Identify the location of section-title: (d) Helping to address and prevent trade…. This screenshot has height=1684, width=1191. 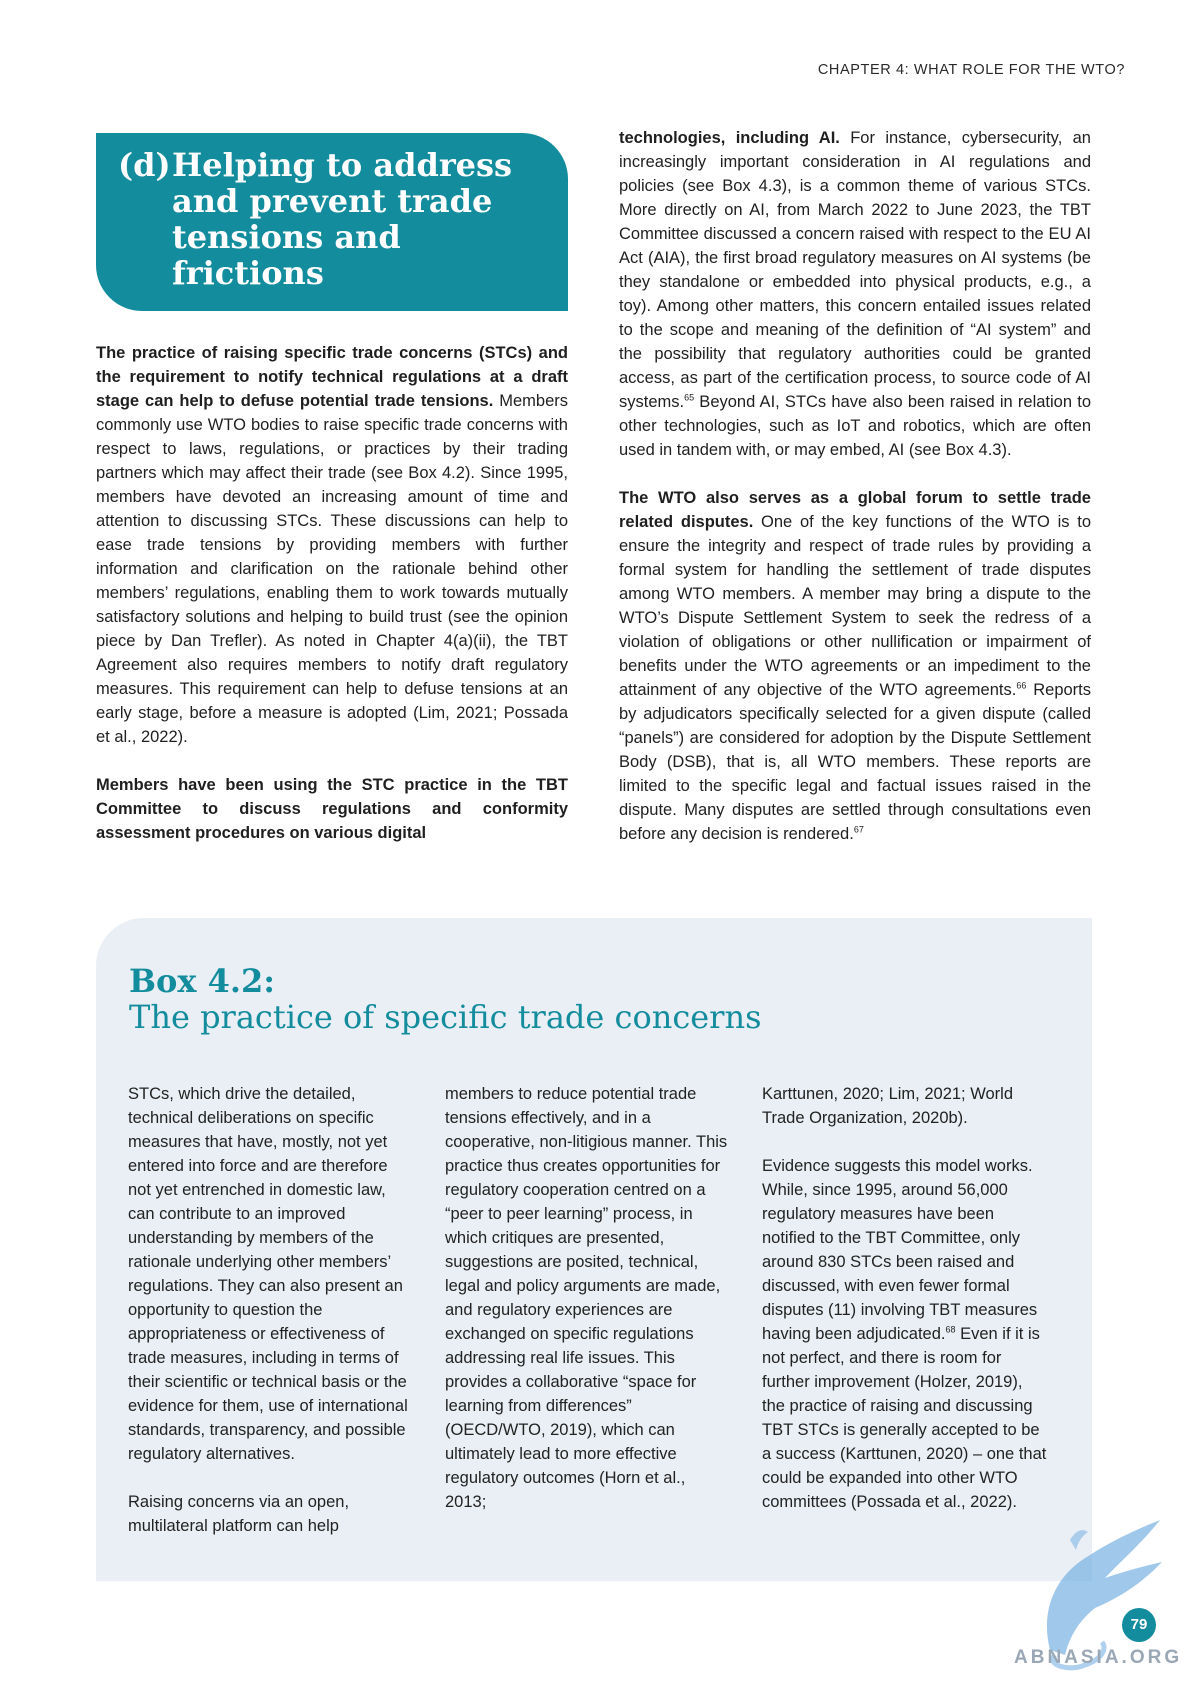
(333, 219).